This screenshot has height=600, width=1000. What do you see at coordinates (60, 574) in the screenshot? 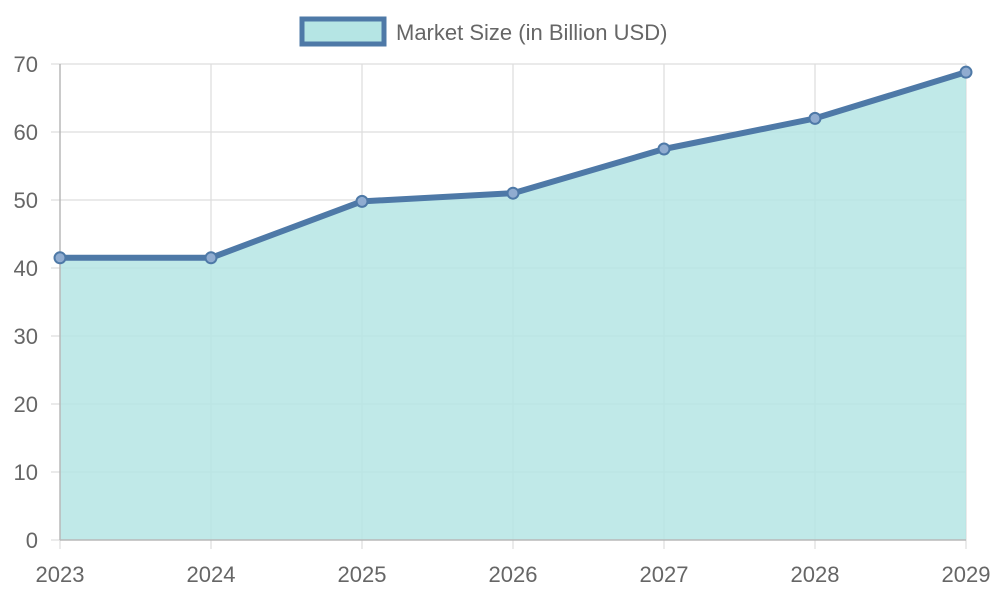
I see `x-tick-label: 2023` at bounding box center [60, 574].